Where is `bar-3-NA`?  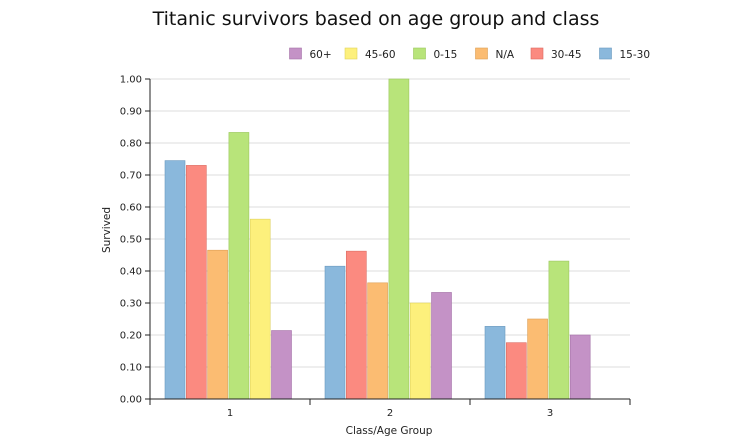 bar-3-NA is located at coordinates (537, 359).